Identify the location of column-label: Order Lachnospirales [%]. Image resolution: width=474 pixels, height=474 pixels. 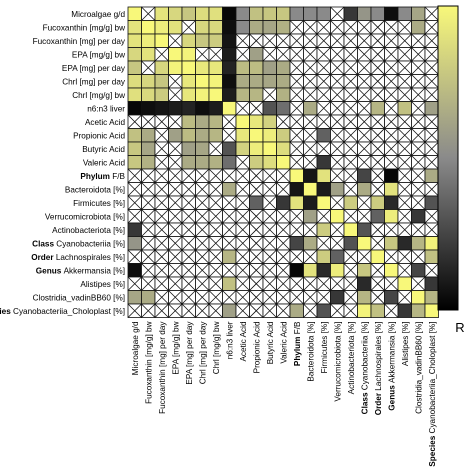
(378, 369).